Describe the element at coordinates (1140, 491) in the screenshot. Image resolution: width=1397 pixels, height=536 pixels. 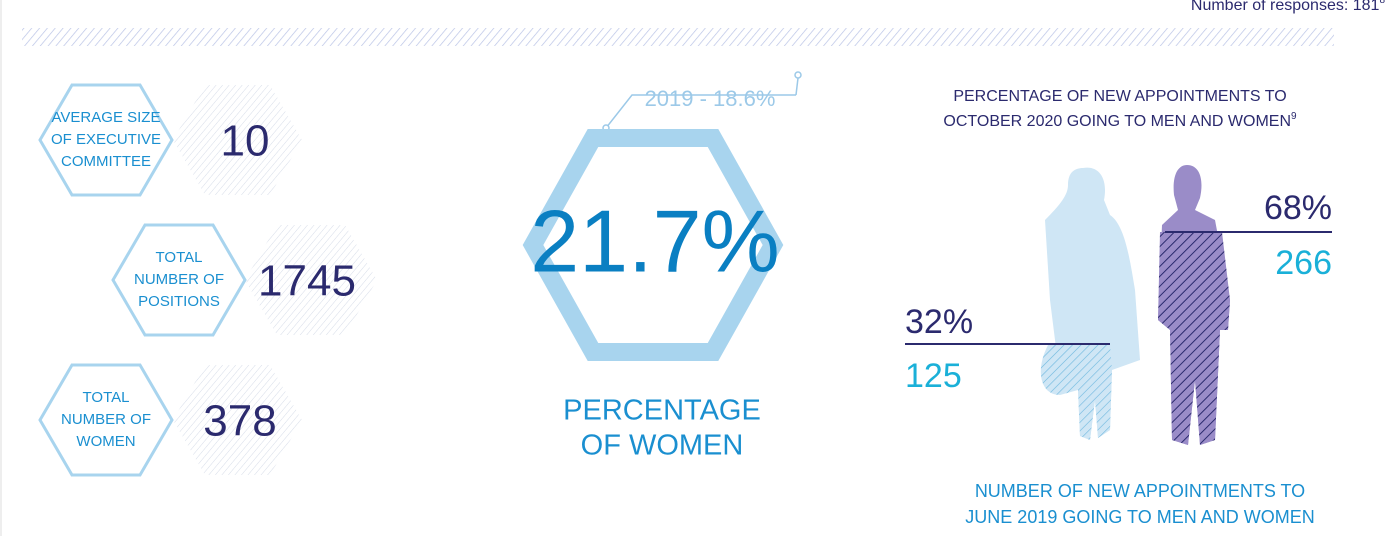
I see `appointments-subtitle: NUMBER OF NEW APPOINTMENTS TO` at that location.